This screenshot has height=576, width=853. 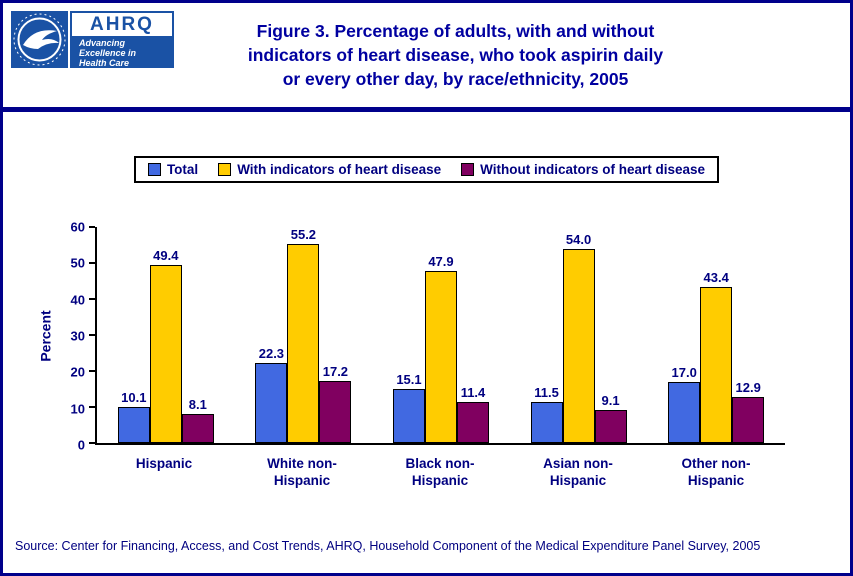 I want to click on legend-item: Total, so click(x=173, y=169).